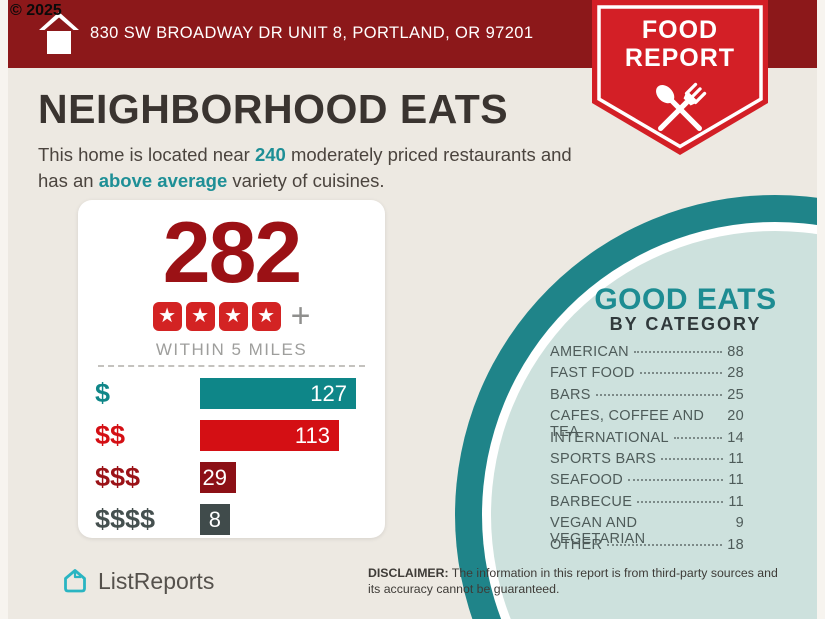 The height and width of the screenshot is (619, 825). What do you see at coordinates (163, 180) in the screenshot?
I see `above-average-highlight: above average` at bounding box center [163, 180].